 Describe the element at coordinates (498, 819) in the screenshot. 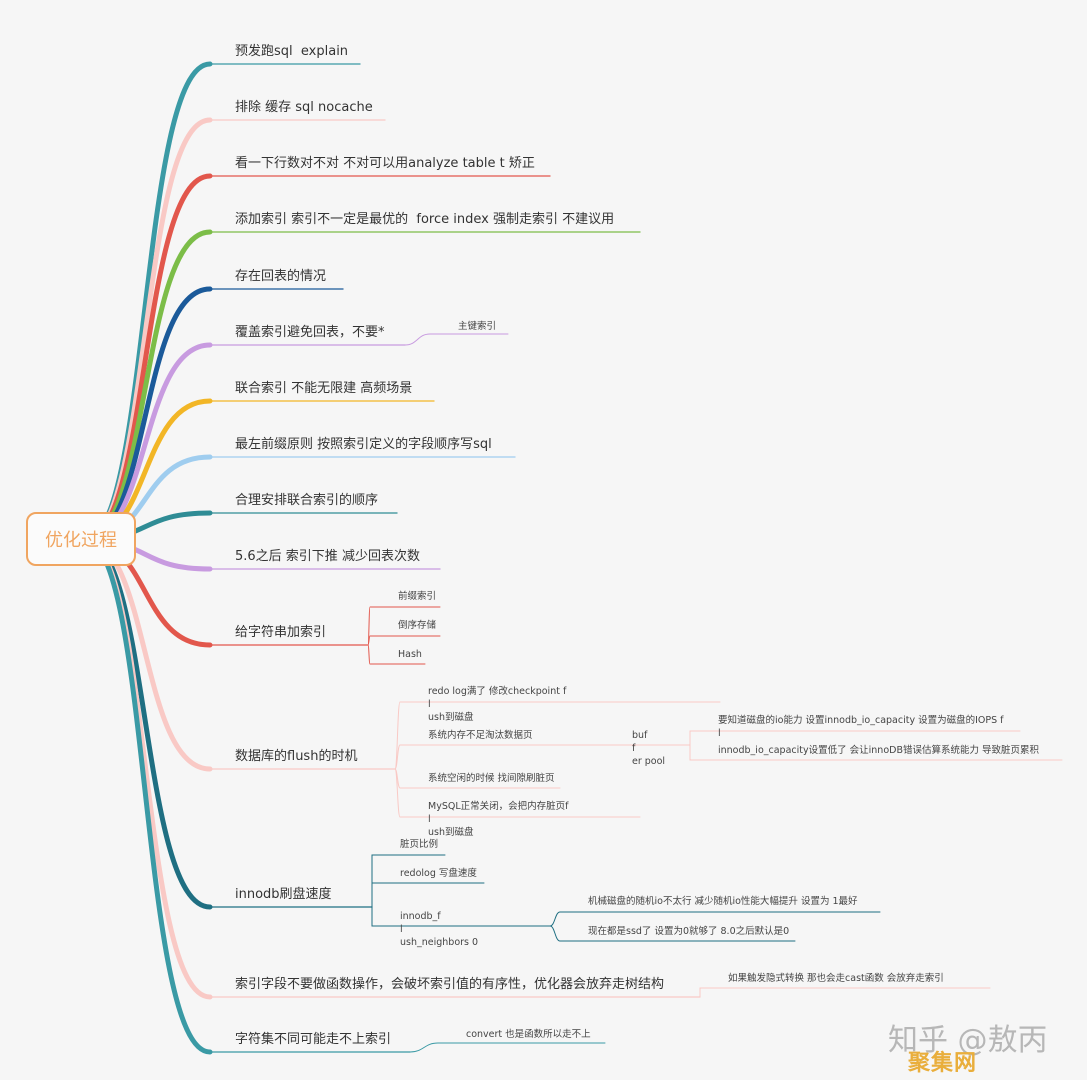

I see `child-node: MySQL正常关闭，会把内存脏页f l ush到磁盘` at that location.